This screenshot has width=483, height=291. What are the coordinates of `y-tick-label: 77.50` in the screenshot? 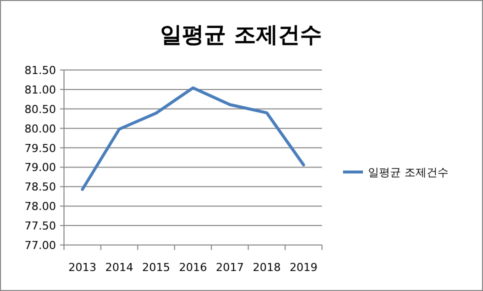 It's located at (40, 226).